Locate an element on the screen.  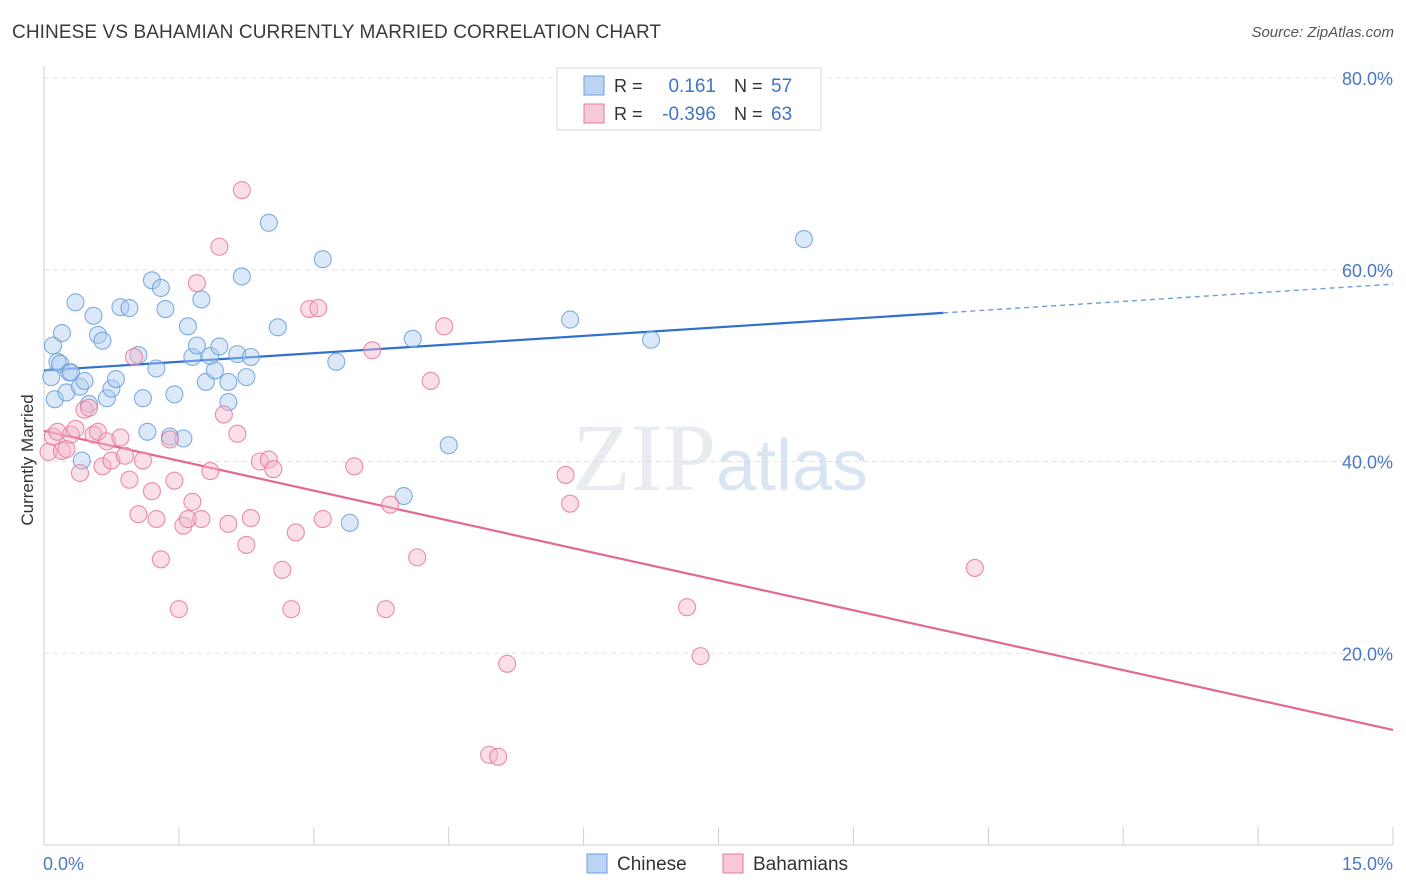
watermark: ZIPatlas is located at coordinates (720, 457).